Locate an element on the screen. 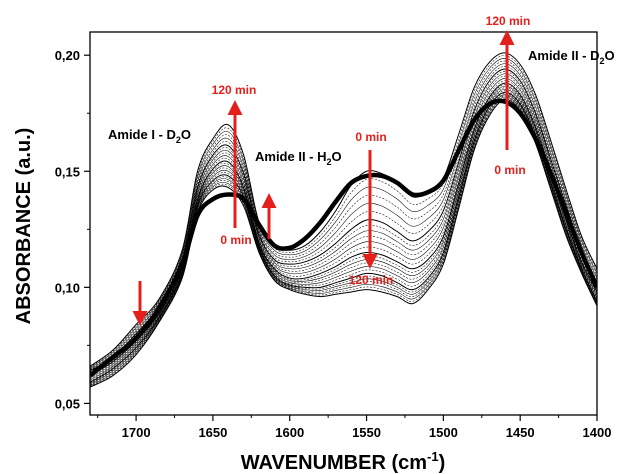 This screenshot has height=474, width=638. label-120min-right: 120 min is located at coordinates (508, 21).